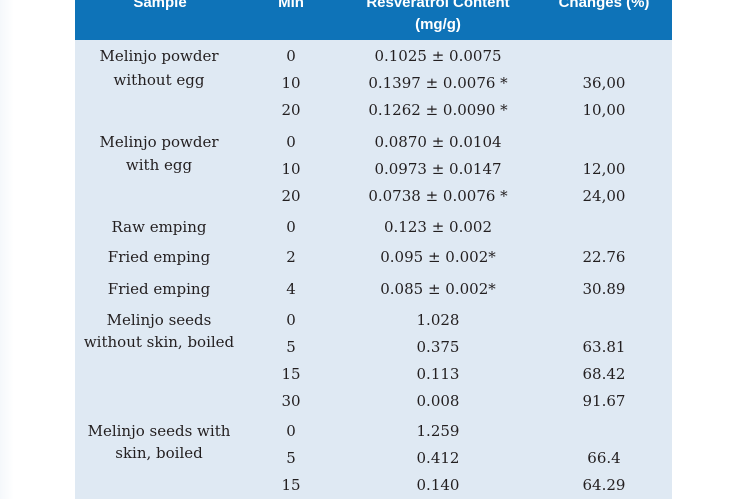  What do you see at coordinates (438, 56) in the screenshot?
I see `resveratrol-cell: 0.1025 ± 0.0075` at bounding box center [438, 56].